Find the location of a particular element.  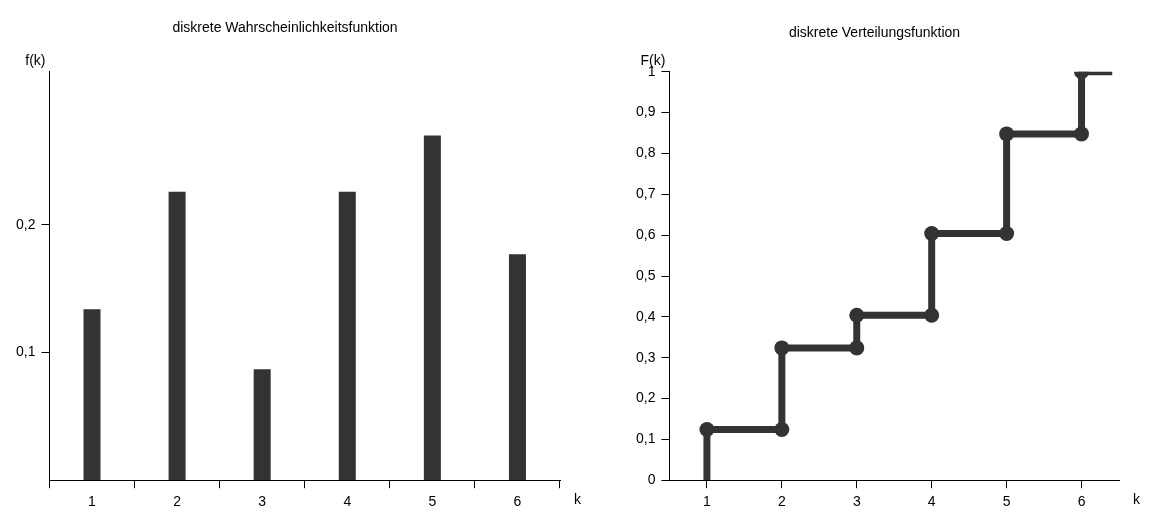

y-tick-label: 0,4 is located at coordinates (645, 315).